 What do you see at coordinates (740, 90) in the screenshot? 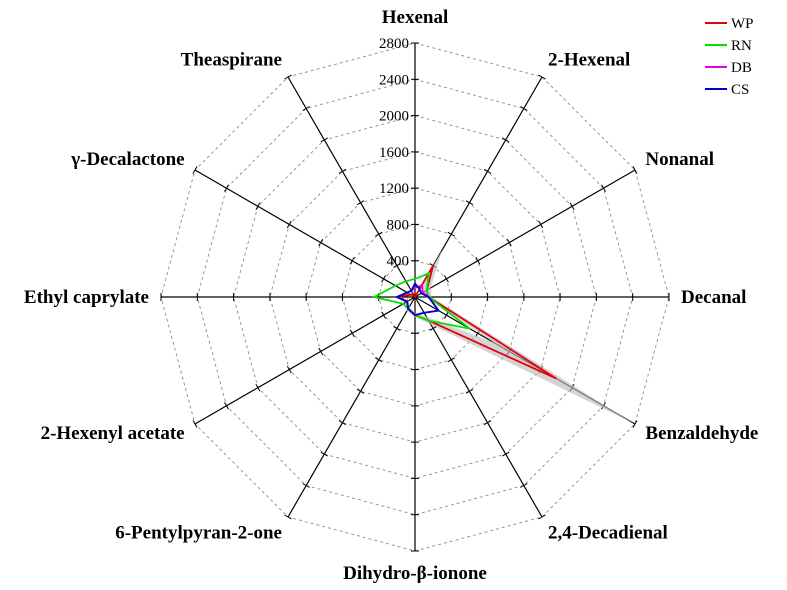
I see `legend-label: CS` at bounding box center [740, 90].